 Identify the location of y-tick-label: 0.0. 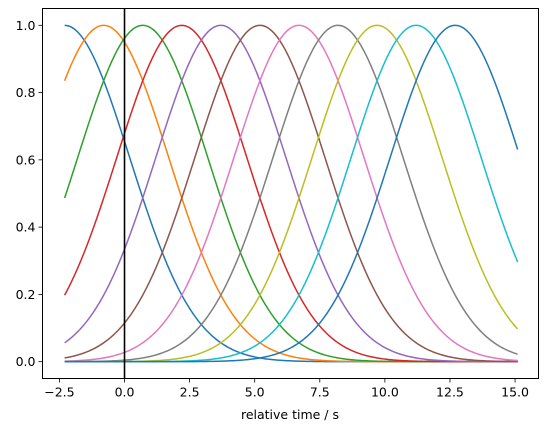
(26, 361).